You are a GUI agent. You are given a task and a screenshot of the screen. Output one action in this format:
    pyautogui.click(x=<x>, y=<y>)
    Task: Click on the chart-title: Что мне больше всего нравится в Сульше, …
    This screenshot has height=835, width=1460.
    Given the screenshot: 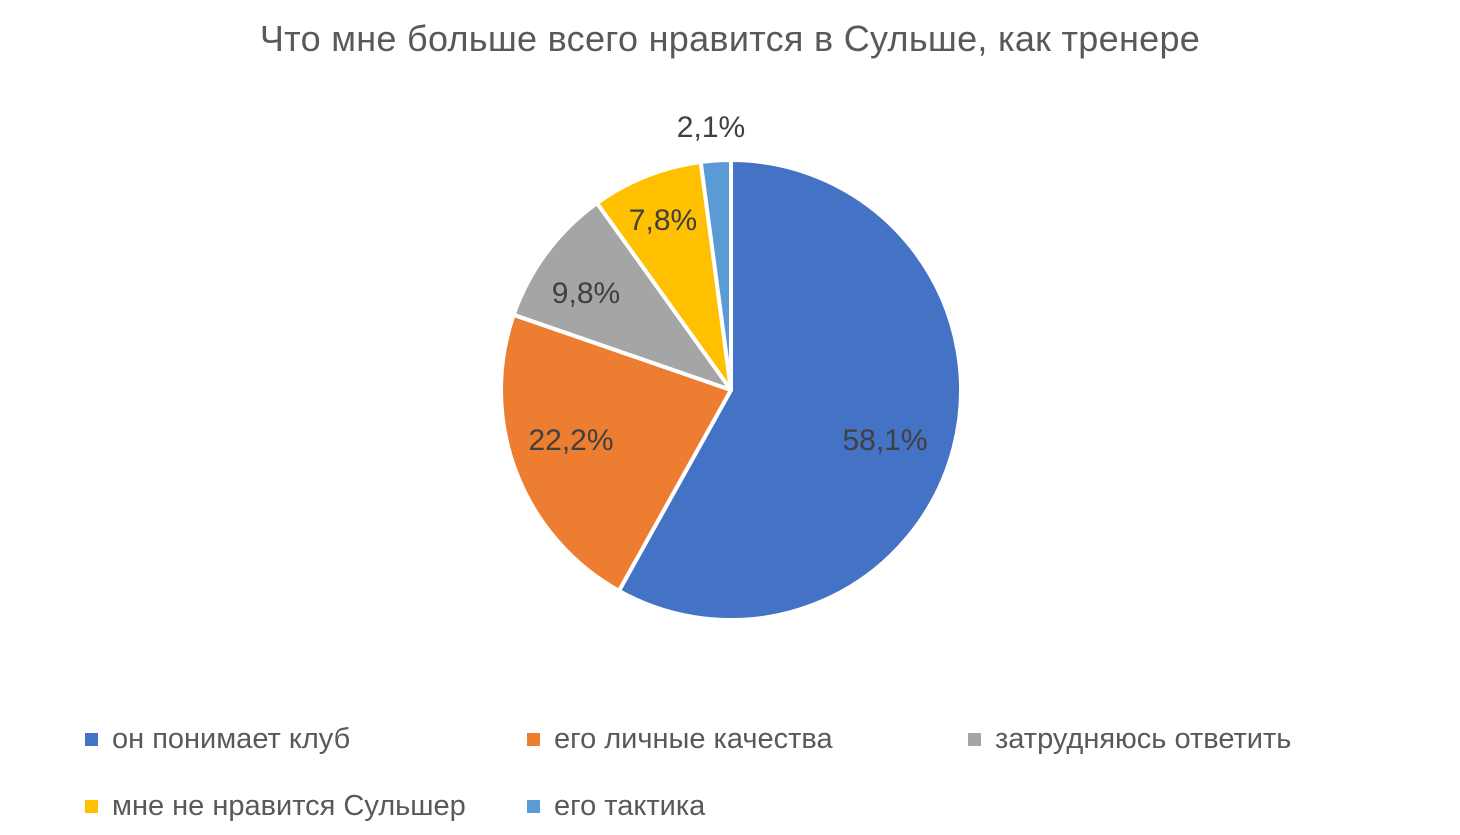 What is the action you would take?
    pyautogui.click(x=730, y=38)
    